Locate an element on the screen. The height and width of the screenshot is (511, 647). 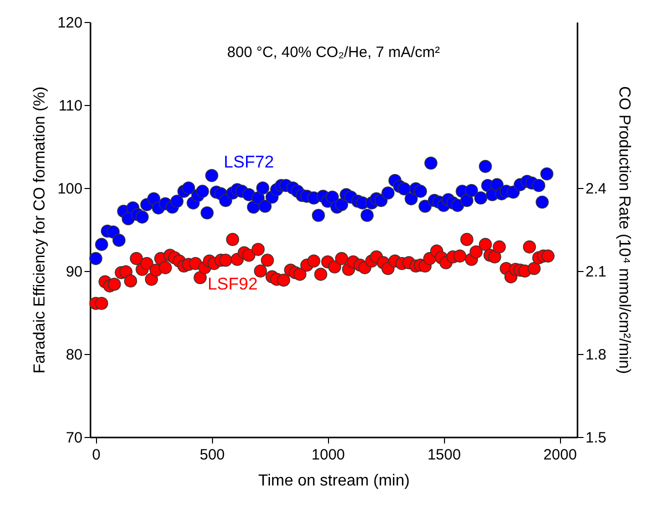
x-axis-title: Time on stream (min) is located at coordinates (334, 481).